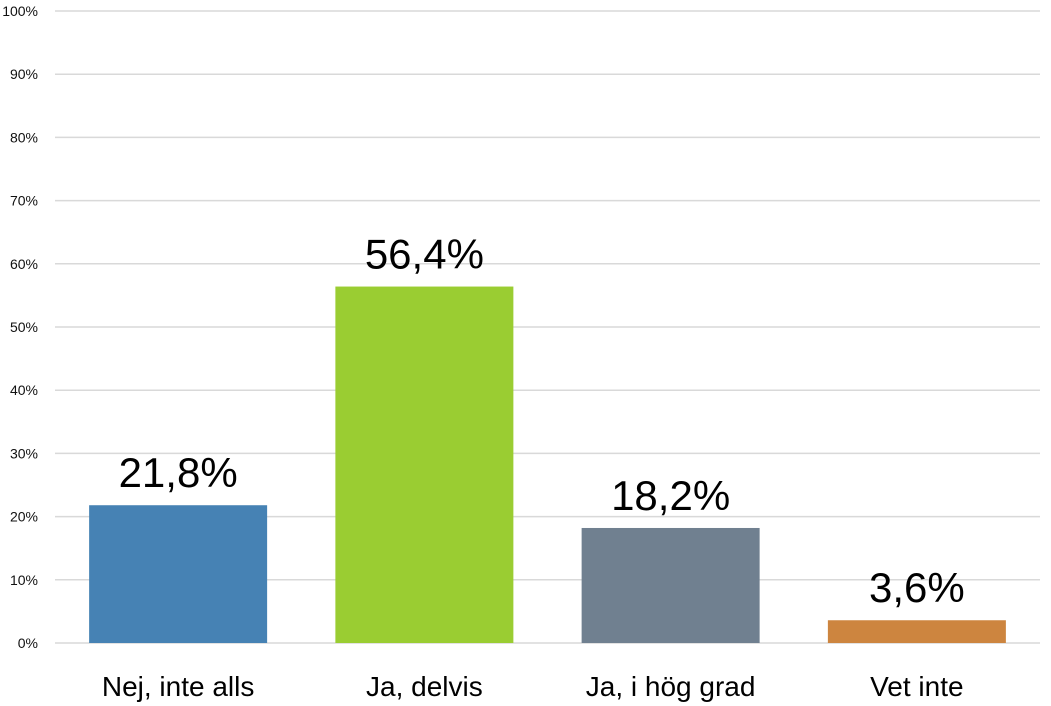 This screenshot has width=1051, height=706. I want to click on category-label: Ja, delvis, so click(424, 686).